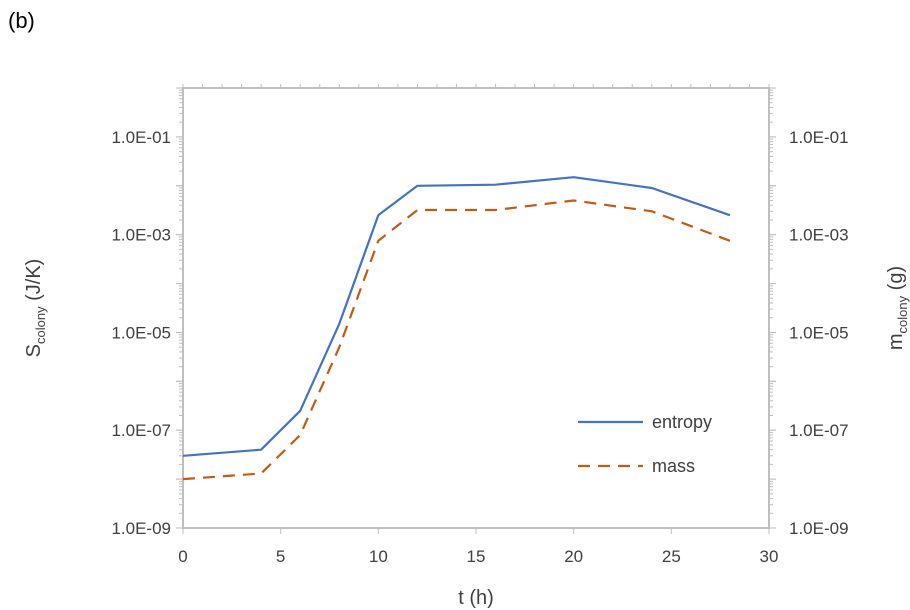 The width and height of the screenshot is (910, 610). I want to click on y-tick-label-left: 1.0E-05, so click(141, 332).